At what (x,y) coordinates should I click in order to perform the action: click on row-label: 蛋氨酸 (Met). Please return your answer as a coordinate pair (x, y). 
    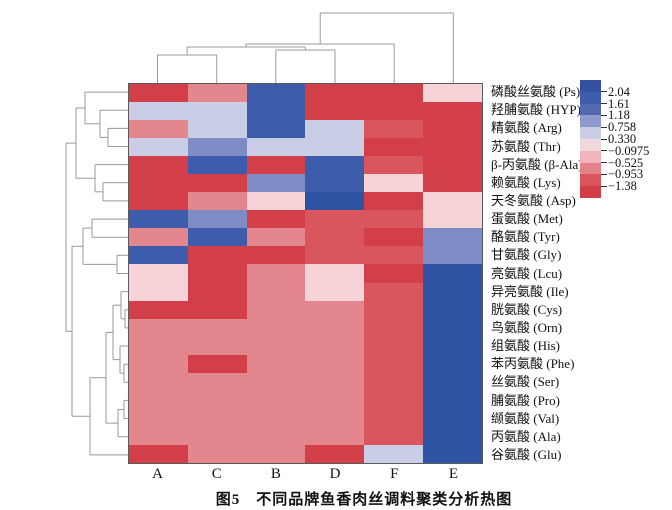
    Looking at the image, I should click on (527, 219).